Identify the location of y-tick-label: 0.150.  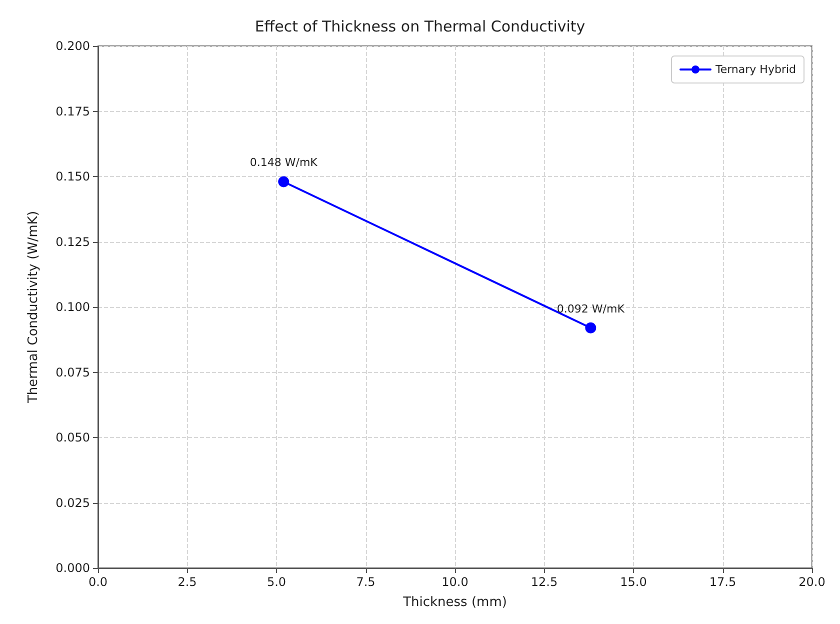
(73, 177).